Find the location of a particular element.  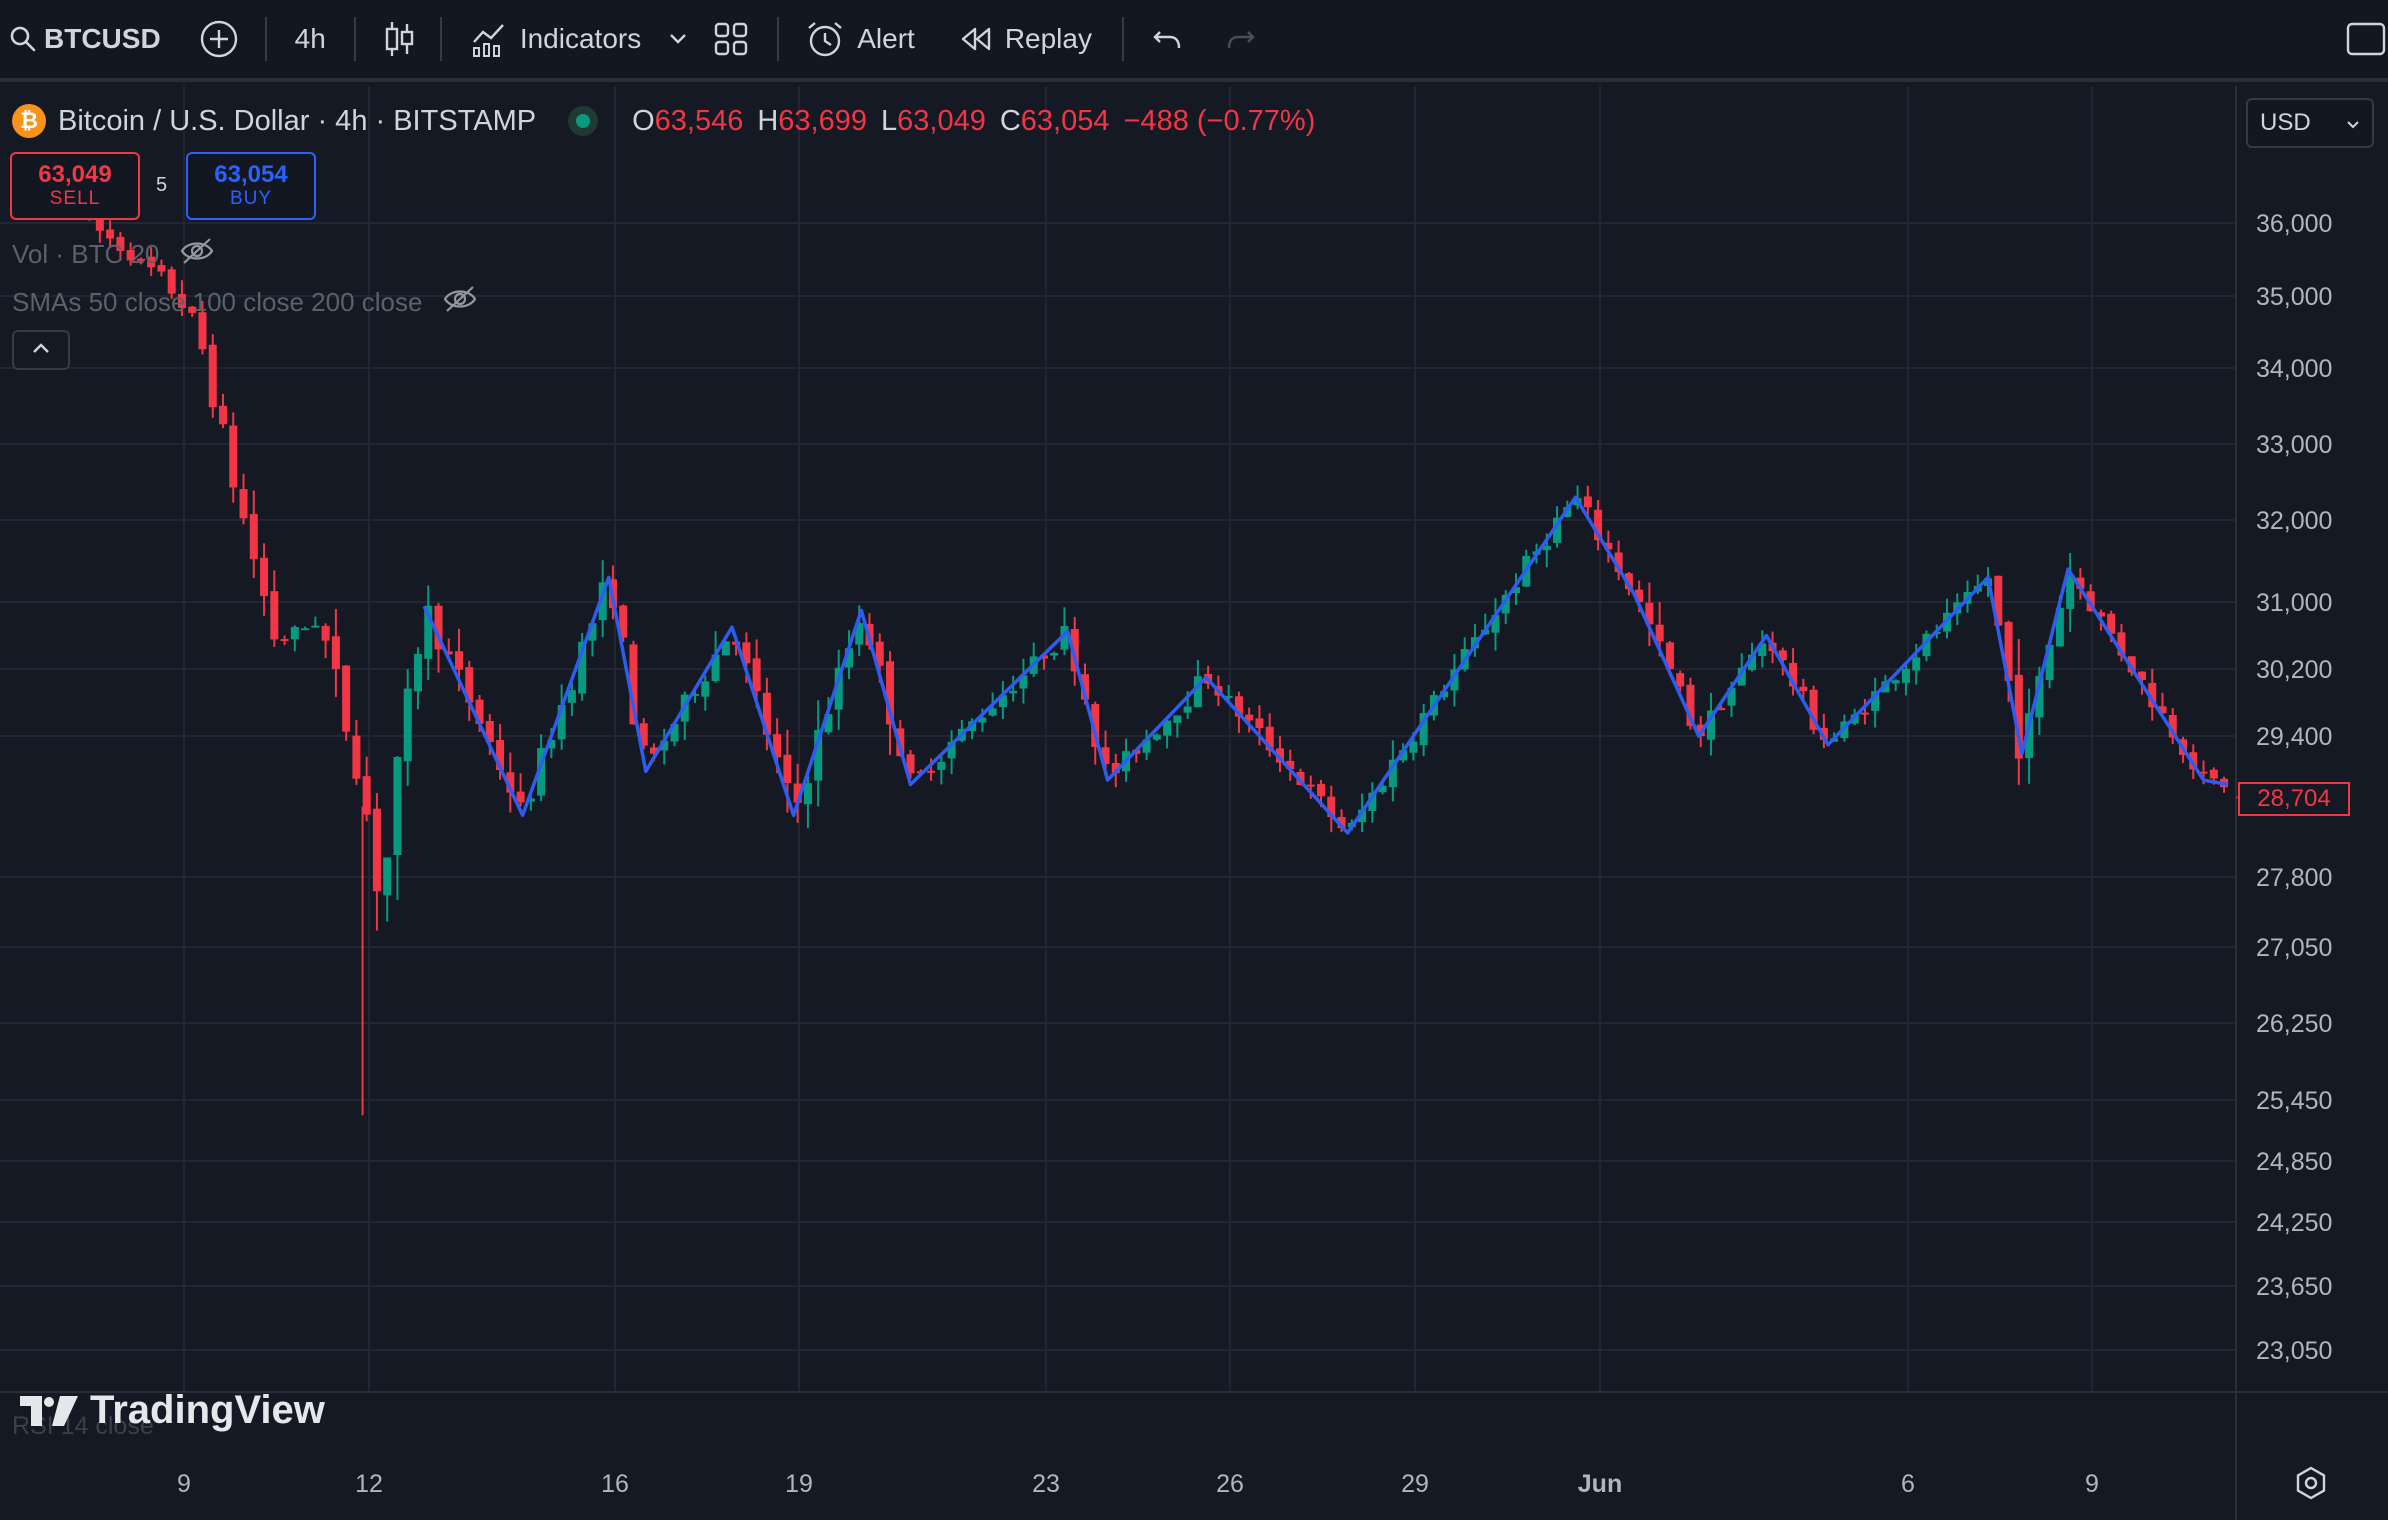

currency-select: USD is located at coordinates (2310, 123).